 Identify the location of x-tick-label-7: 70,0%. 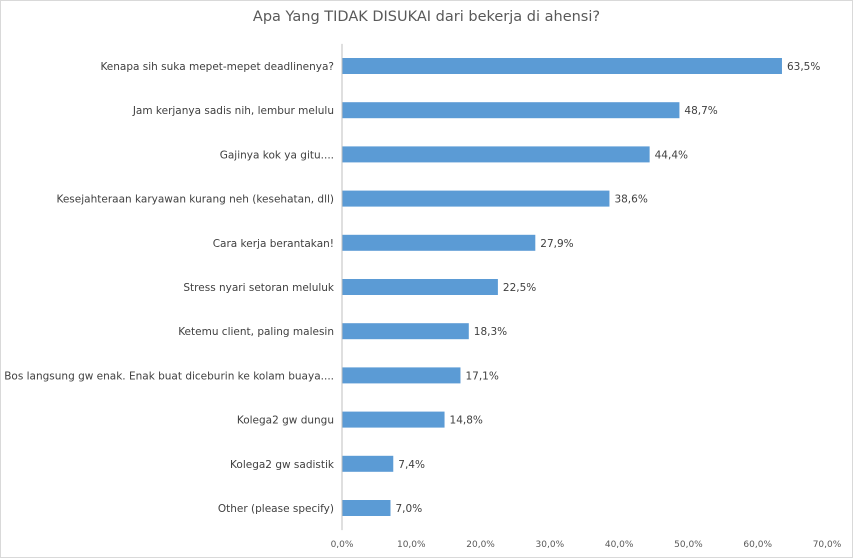
(827, 545).